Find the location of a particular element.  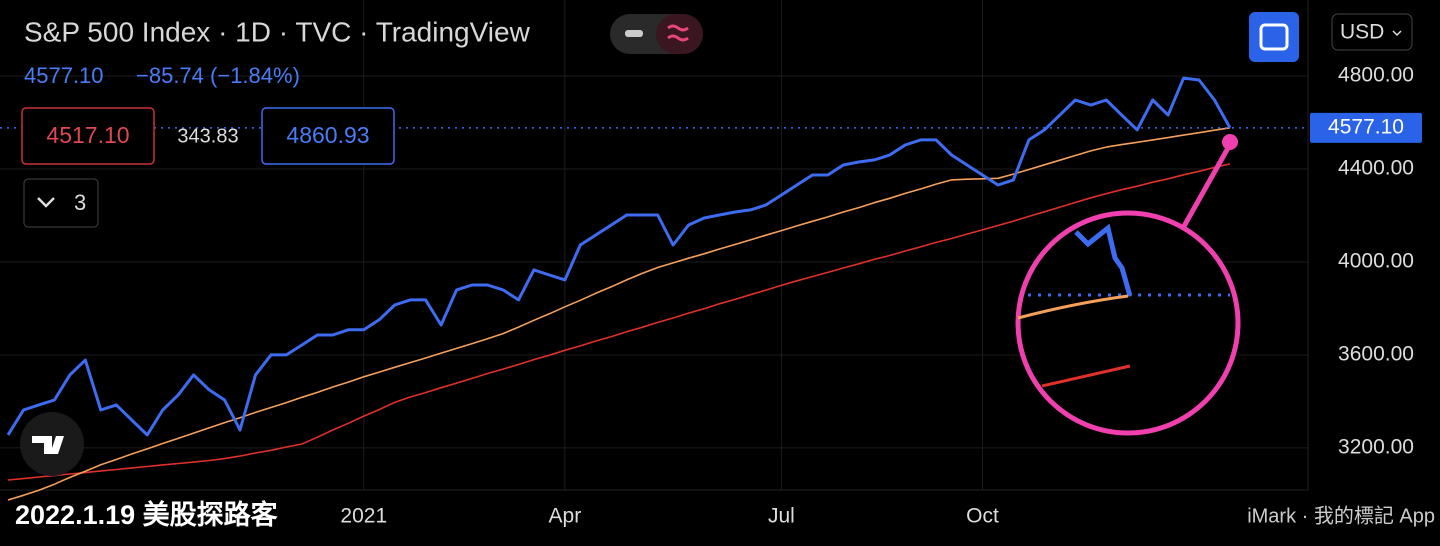

toggle-active is located at coordinates (679, 34).